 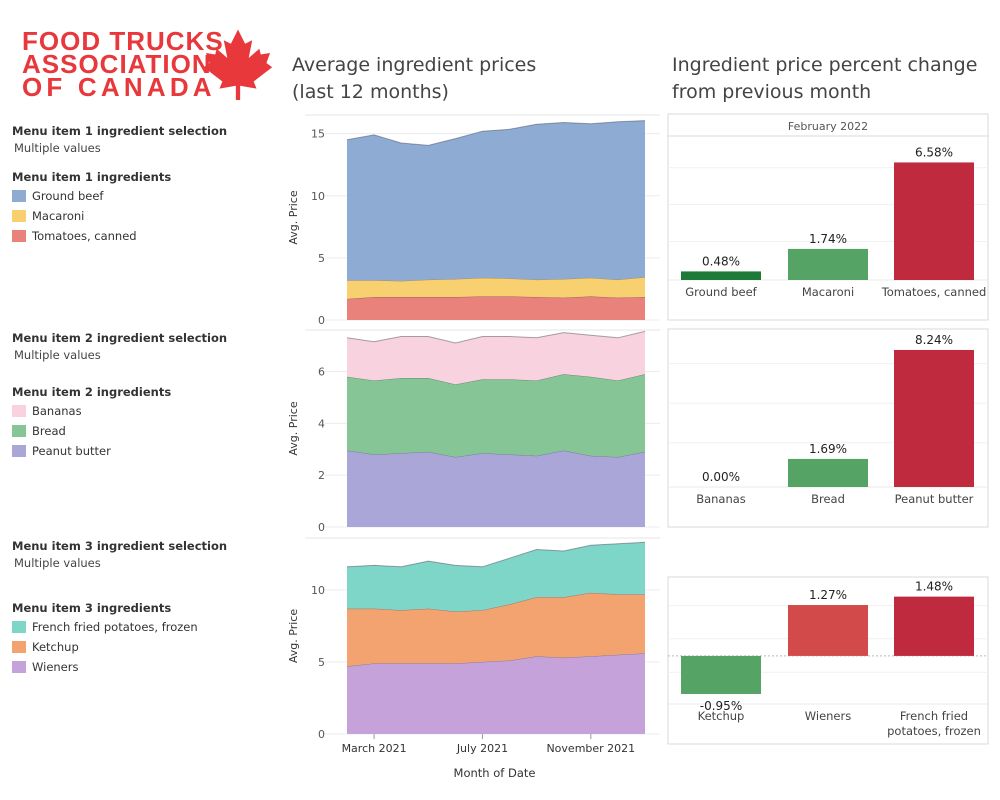 I want to click on selection-label-2: Menu item 2 ingredient selection, so click(x=120, y=338).